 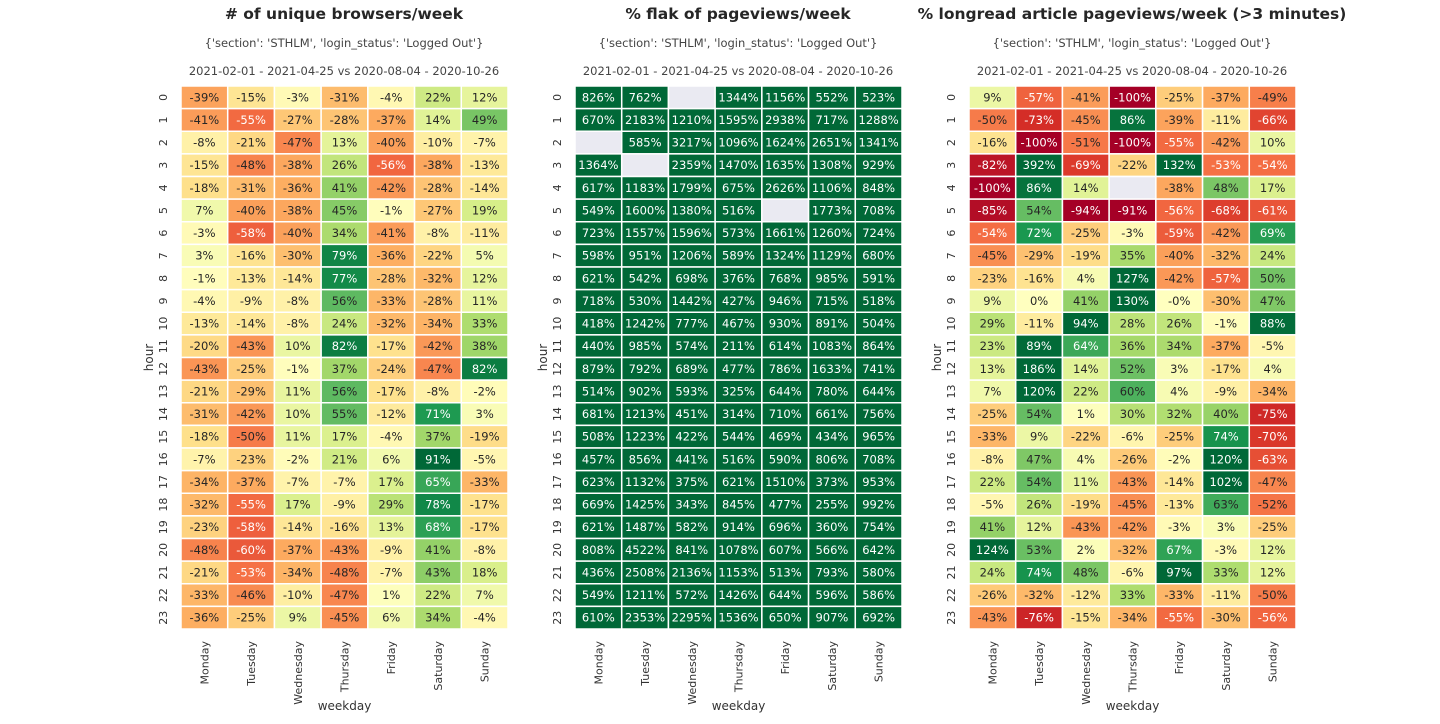 I want to click on cell-value-label: -22%, so click(x=1086, y=437).